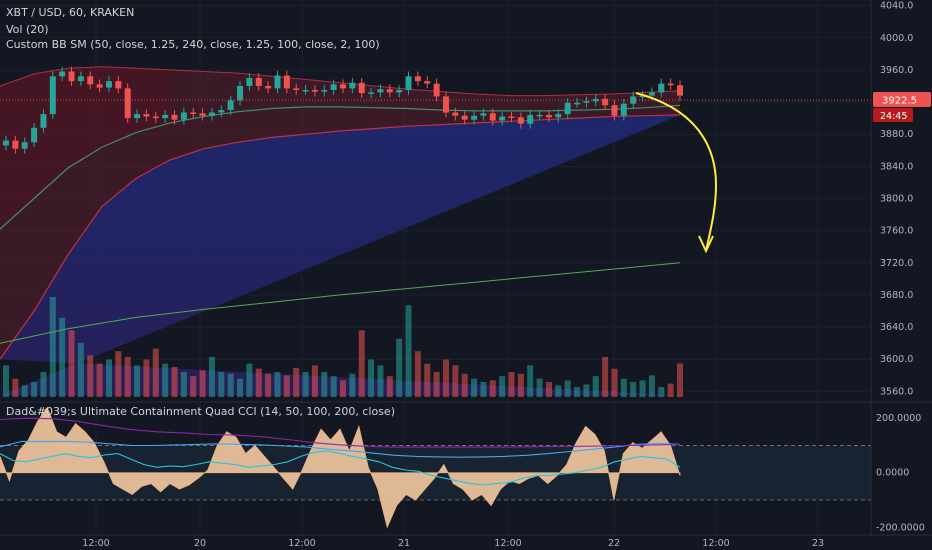 The width and height of the screenshot is (932, 550). I want to click on annotation-arrowhead, so click(706, 244).